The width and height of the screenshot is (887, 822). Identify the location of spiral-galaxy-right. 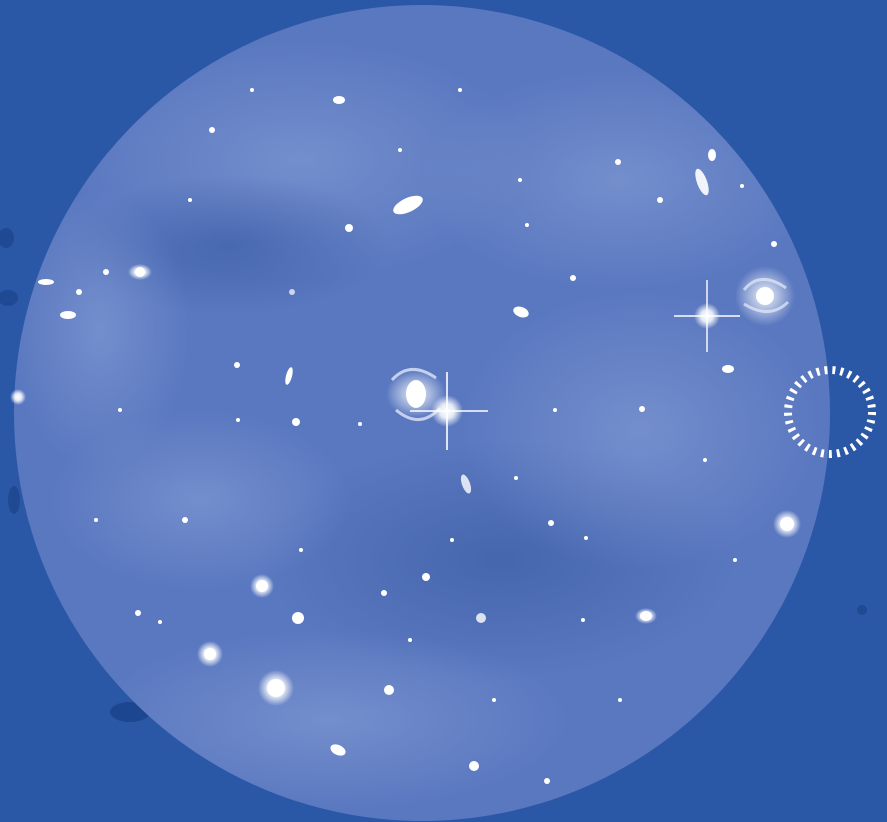
(765, 296).